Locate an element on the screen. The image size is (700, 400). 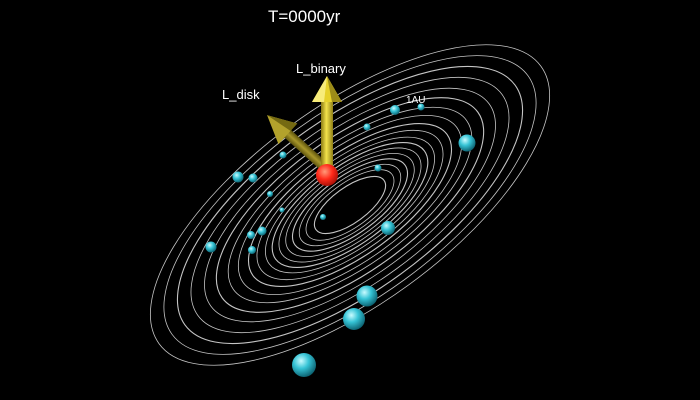
l-binary-vector is located at coordinates (327, 123).